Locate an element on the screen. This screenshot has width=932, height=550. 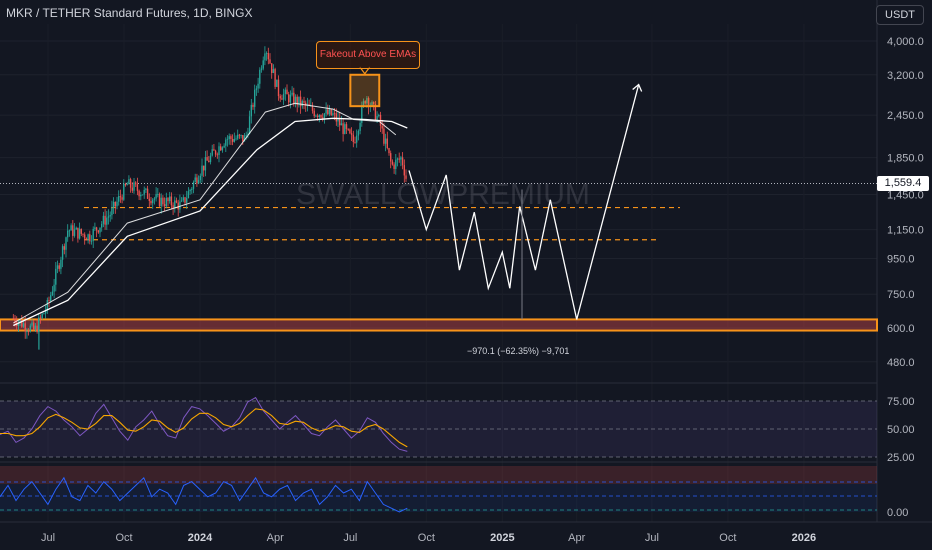
rsi-tick-label: 50.00 is located at coordinates (901, 430).